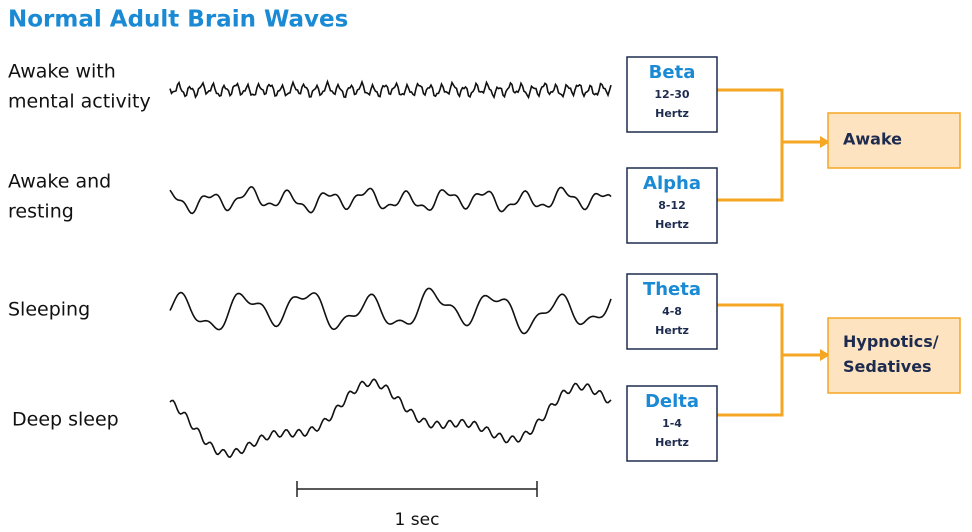 Image resolution: width=972 pixels, height=532 pixels. I want to click on scale-bar, so click(417, 489).